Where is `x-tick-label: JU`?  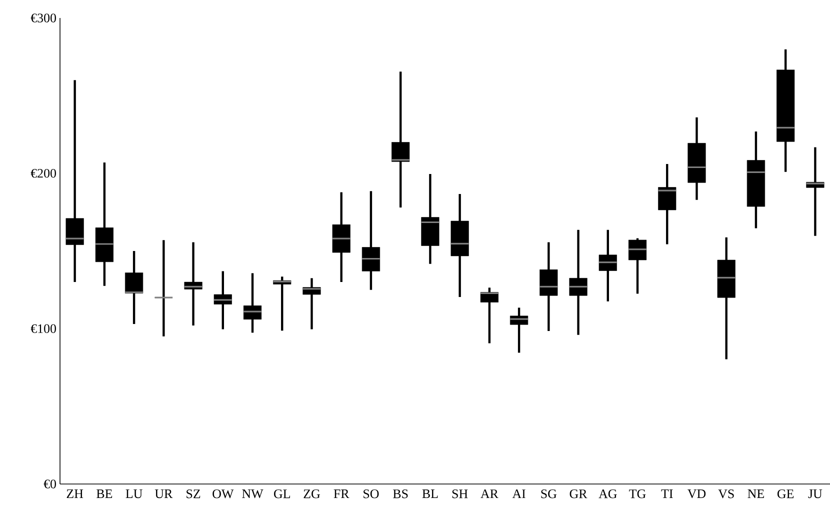
x-tick-label: JU is located at coordinates (815, 494).